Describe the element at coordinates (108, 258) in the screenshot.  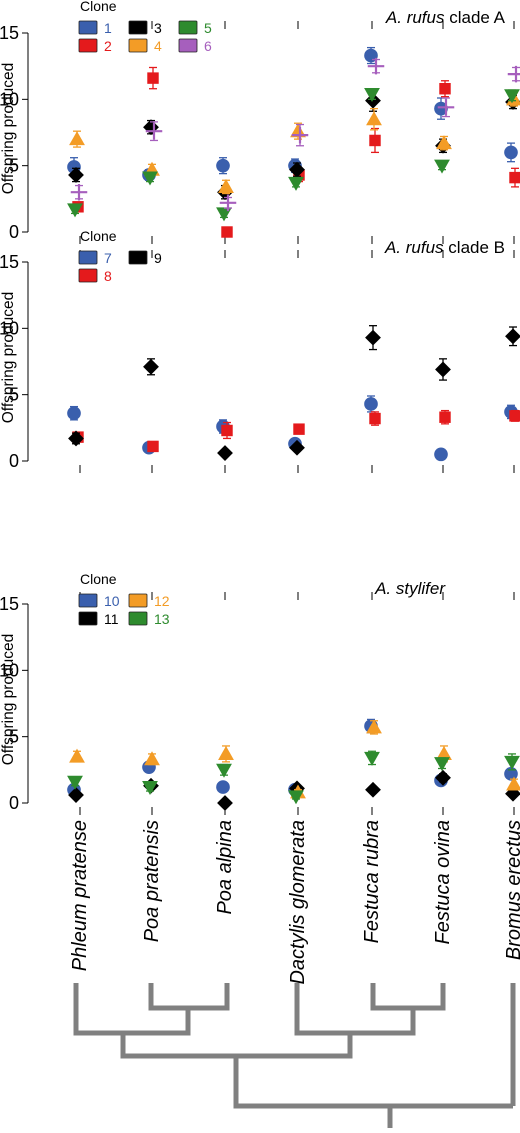
I see `legend-label: 7` at that location.